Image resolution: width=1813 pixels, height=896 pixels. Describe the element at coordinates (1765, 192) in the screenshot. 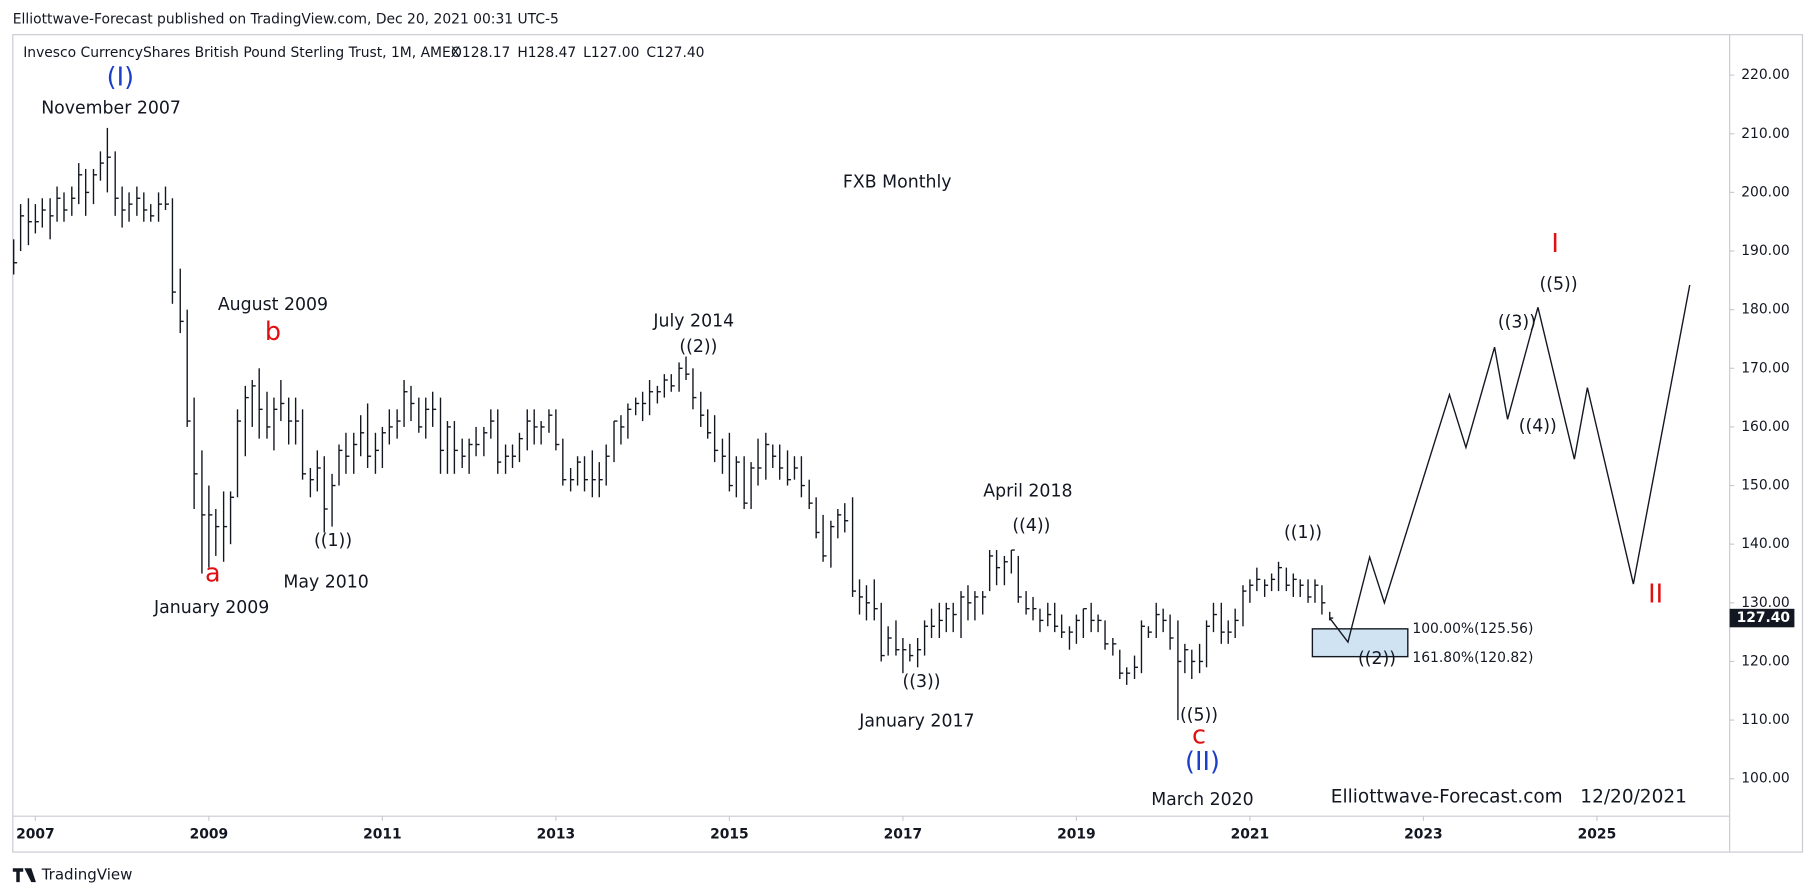

I see `y-tick-label: 200.00` at that location.